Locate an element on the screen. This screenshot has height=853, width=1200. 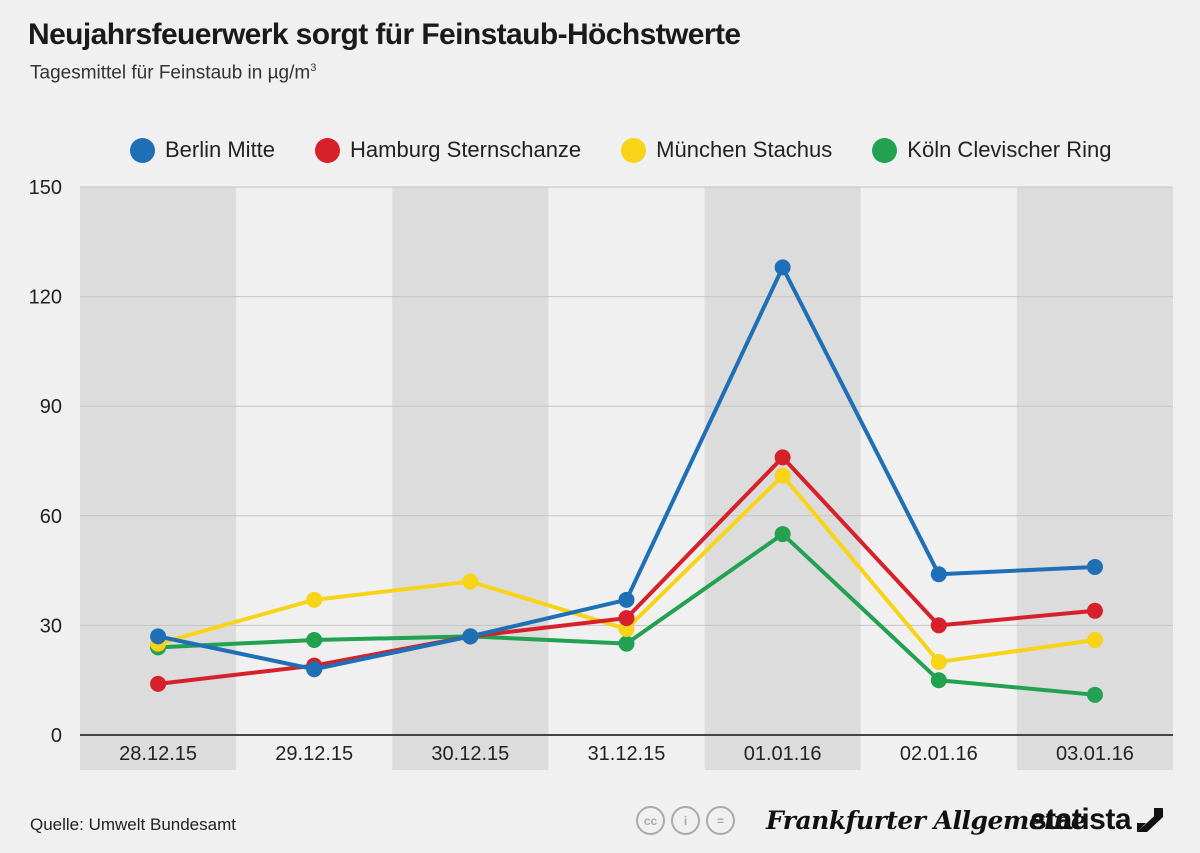
x-tick-label: 02.01.16 is located at coordinates (939, 754).